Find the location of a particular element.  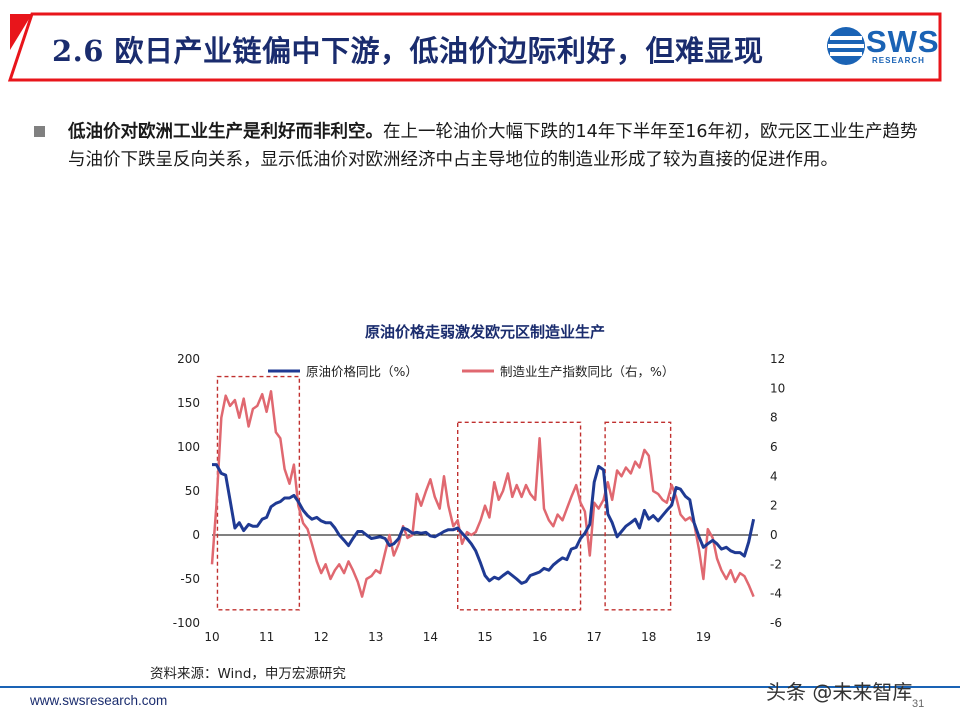

y-right-tick-label: -4 is located at coordinates (776, 594).